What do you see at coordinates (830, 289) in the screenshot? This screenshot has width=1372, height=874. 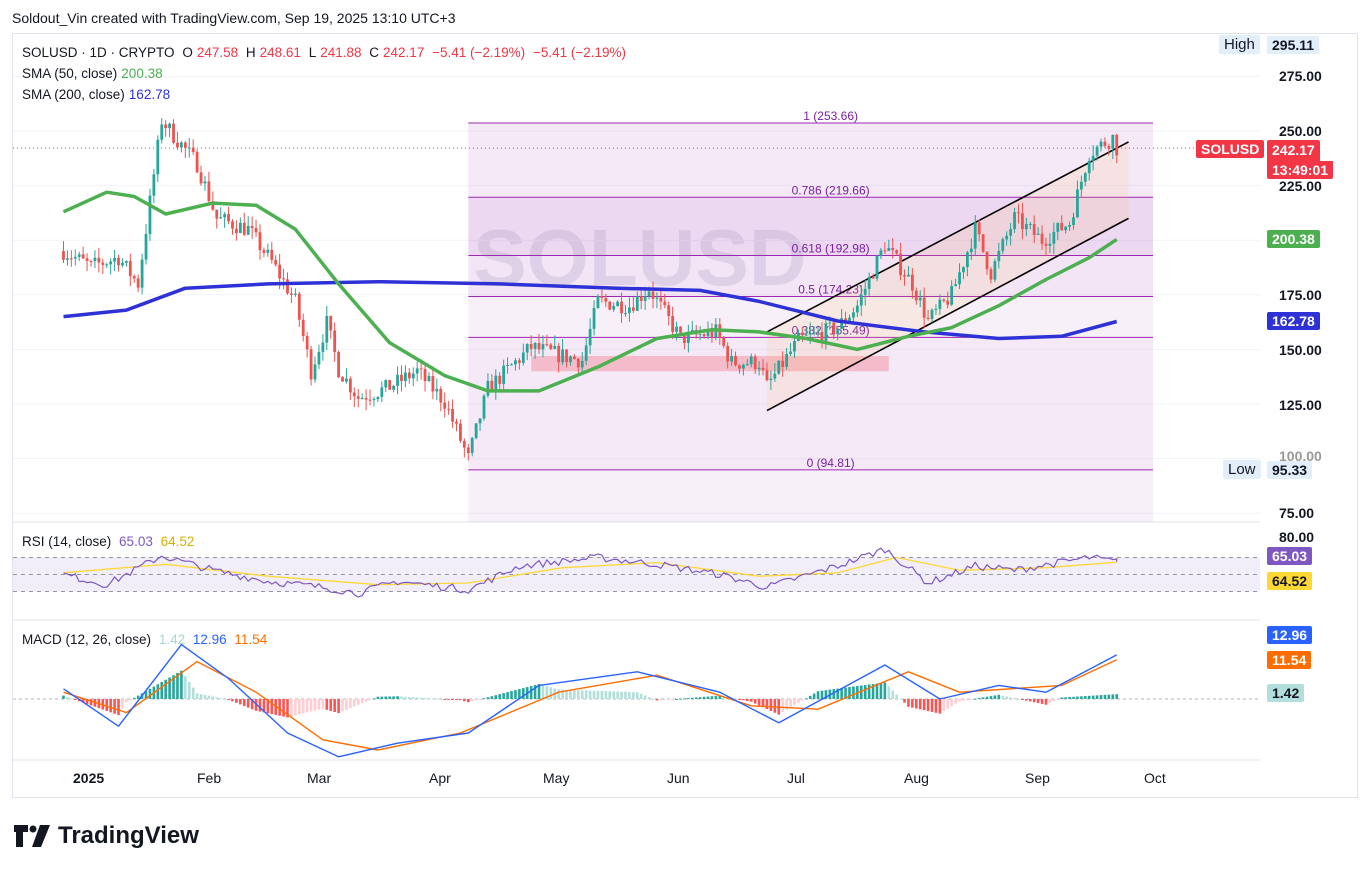 I see `fib-level-label: 0.5 (174.23)` at bounding box center [830, 289].